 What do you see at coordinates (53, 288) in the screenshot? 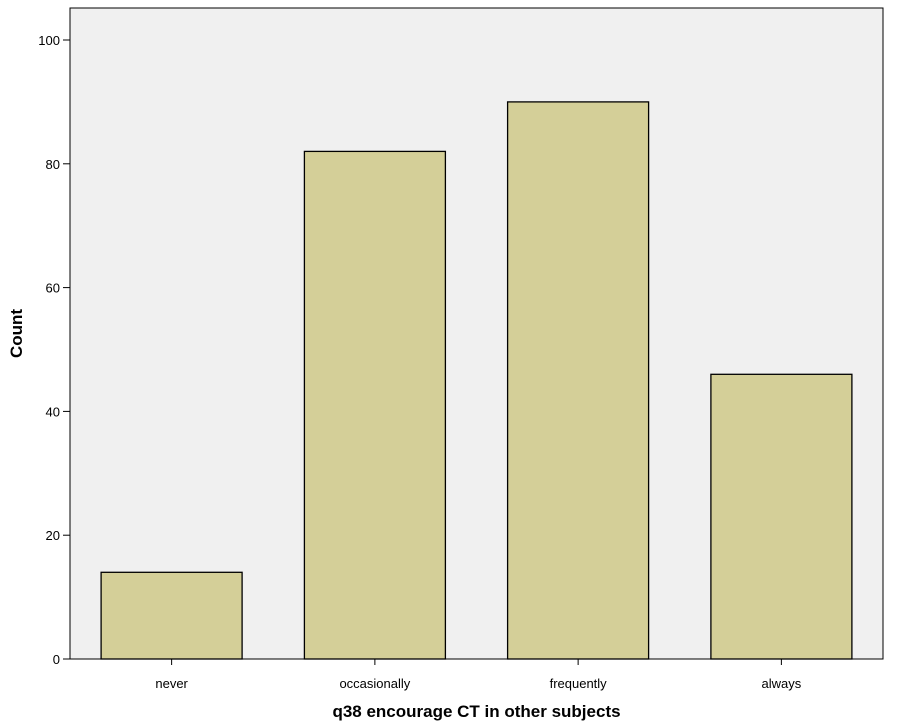
I see `y-tick-label: 60` at bounding box center [53, 288].